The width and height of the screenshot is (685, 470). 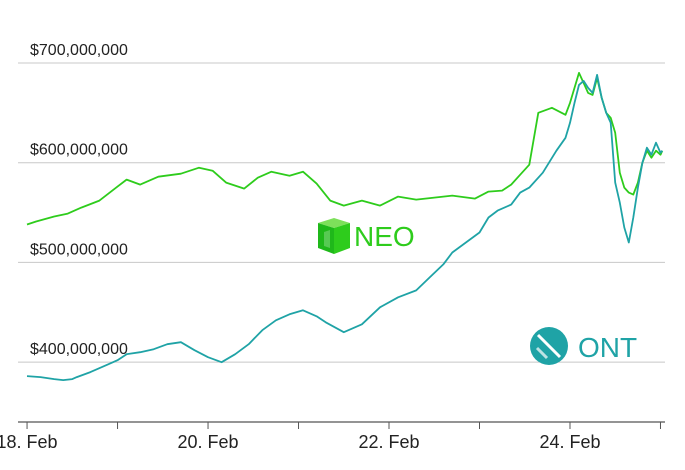 What do you see at coordinates (79, 150) in the screenshot?
I see `y-tick-label: $600,000,000` at bounding box center [79, 150].